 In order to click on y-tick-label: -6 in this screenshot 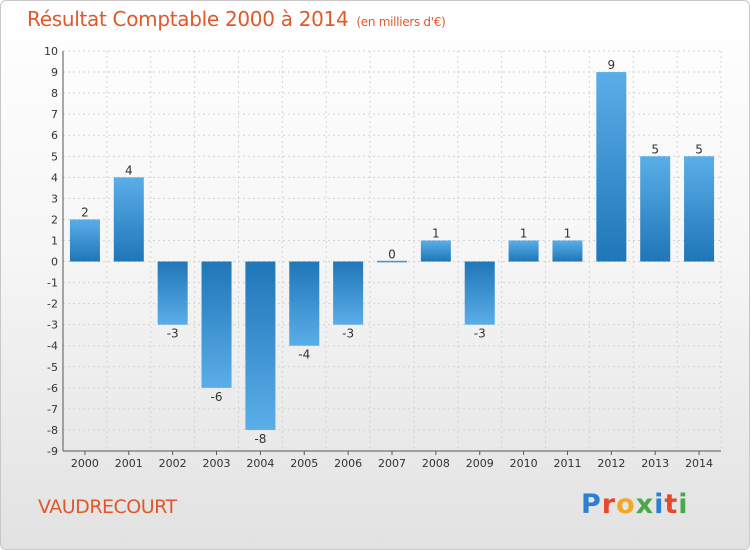, I will do `click(52, 388)`.